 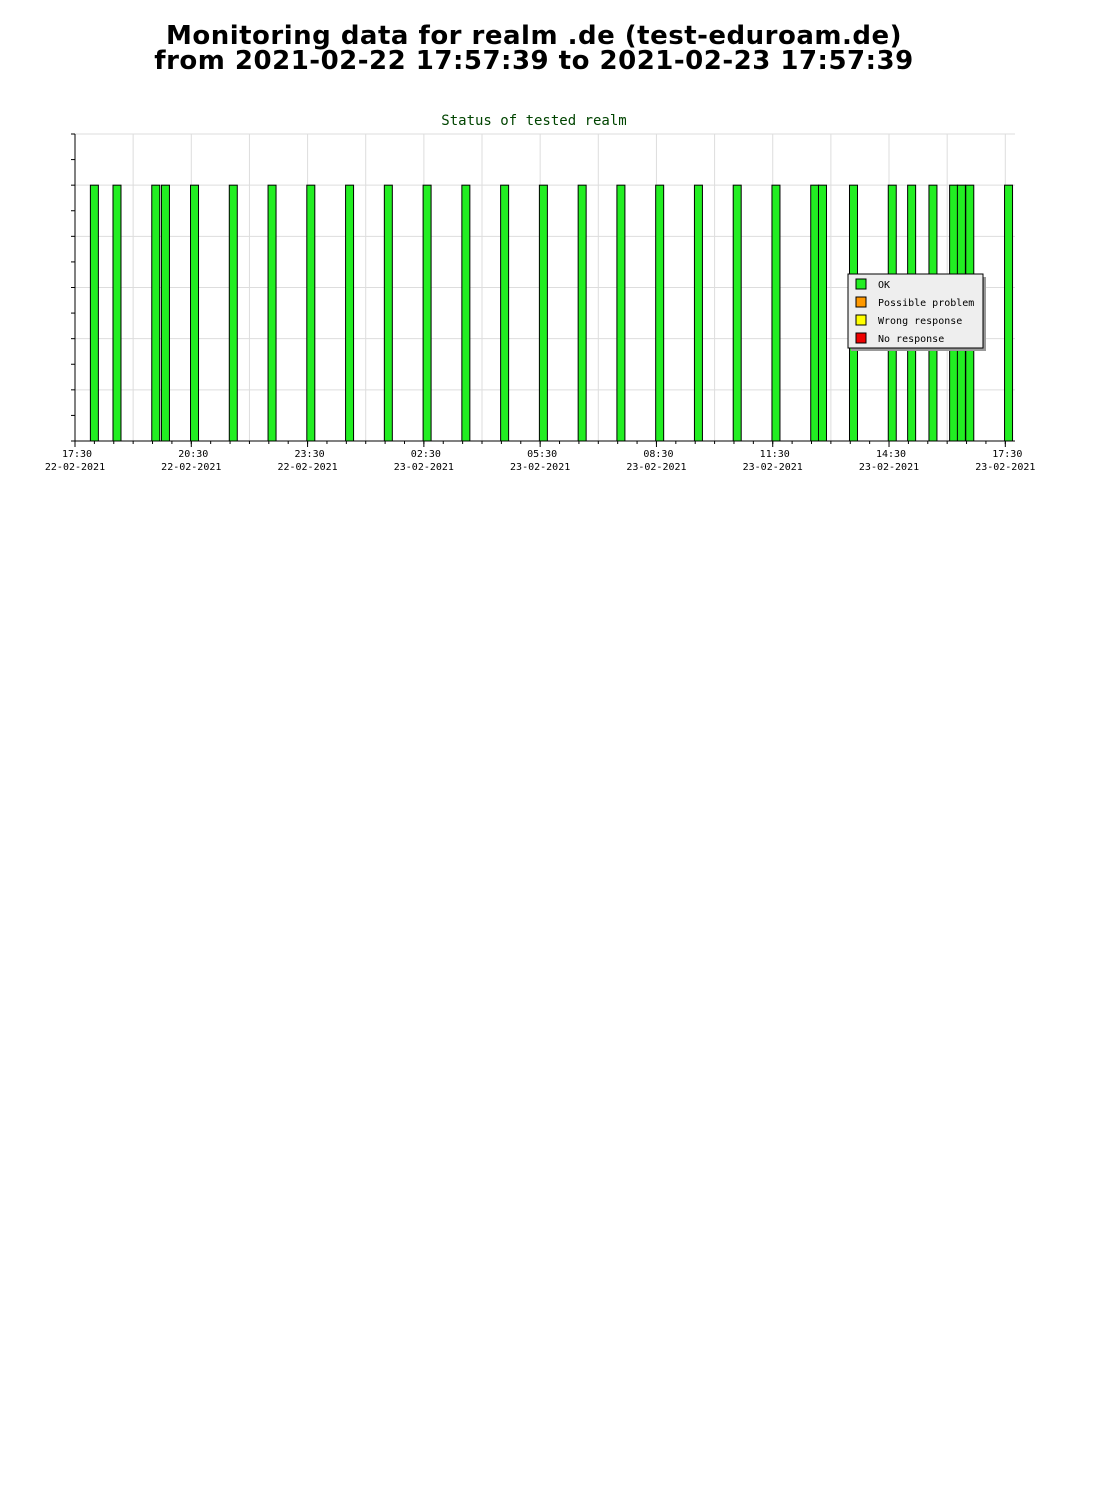 I want to click on legend-label: OK, so click(x=884, y=285).